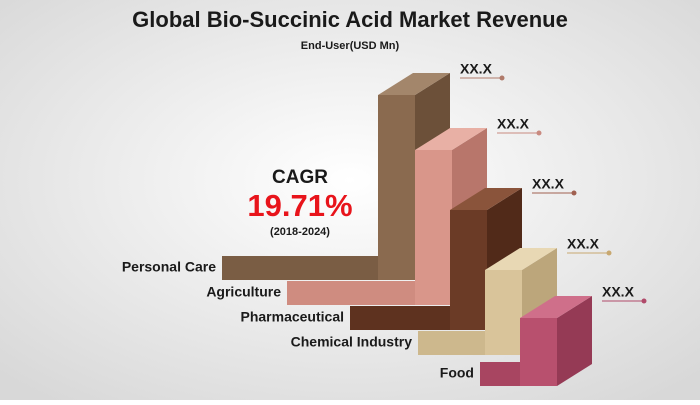  What do you see at coordinates (350, 19) in the screenshot?
I see `title: Global Bio-Succinic Acid Market Revenue` at bounding box center [350, 19].